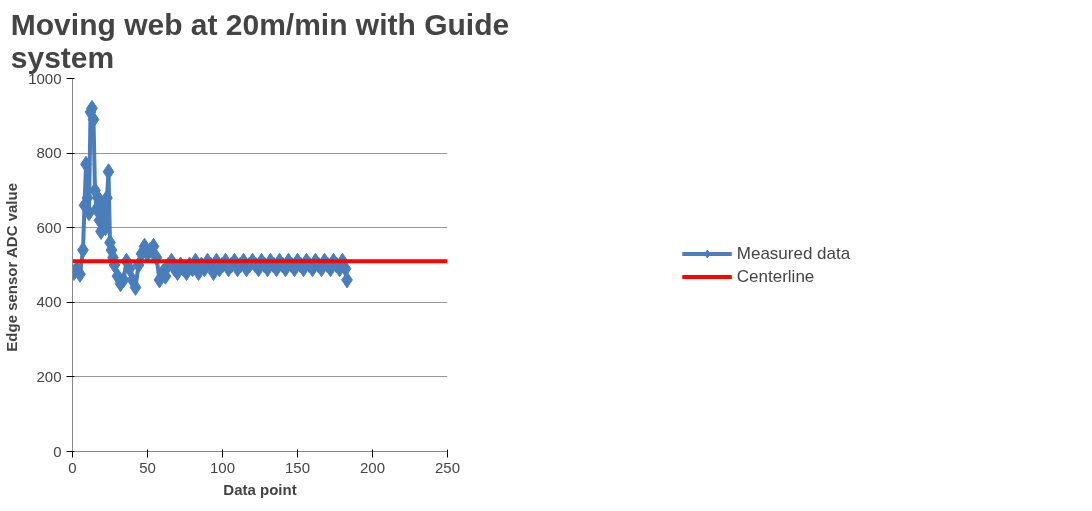 The width and height of the screenshot is (1092, 511). Describe the element at coordinates (222, 467) in the screenshot. I see `x-tick-label: 100` at that location.